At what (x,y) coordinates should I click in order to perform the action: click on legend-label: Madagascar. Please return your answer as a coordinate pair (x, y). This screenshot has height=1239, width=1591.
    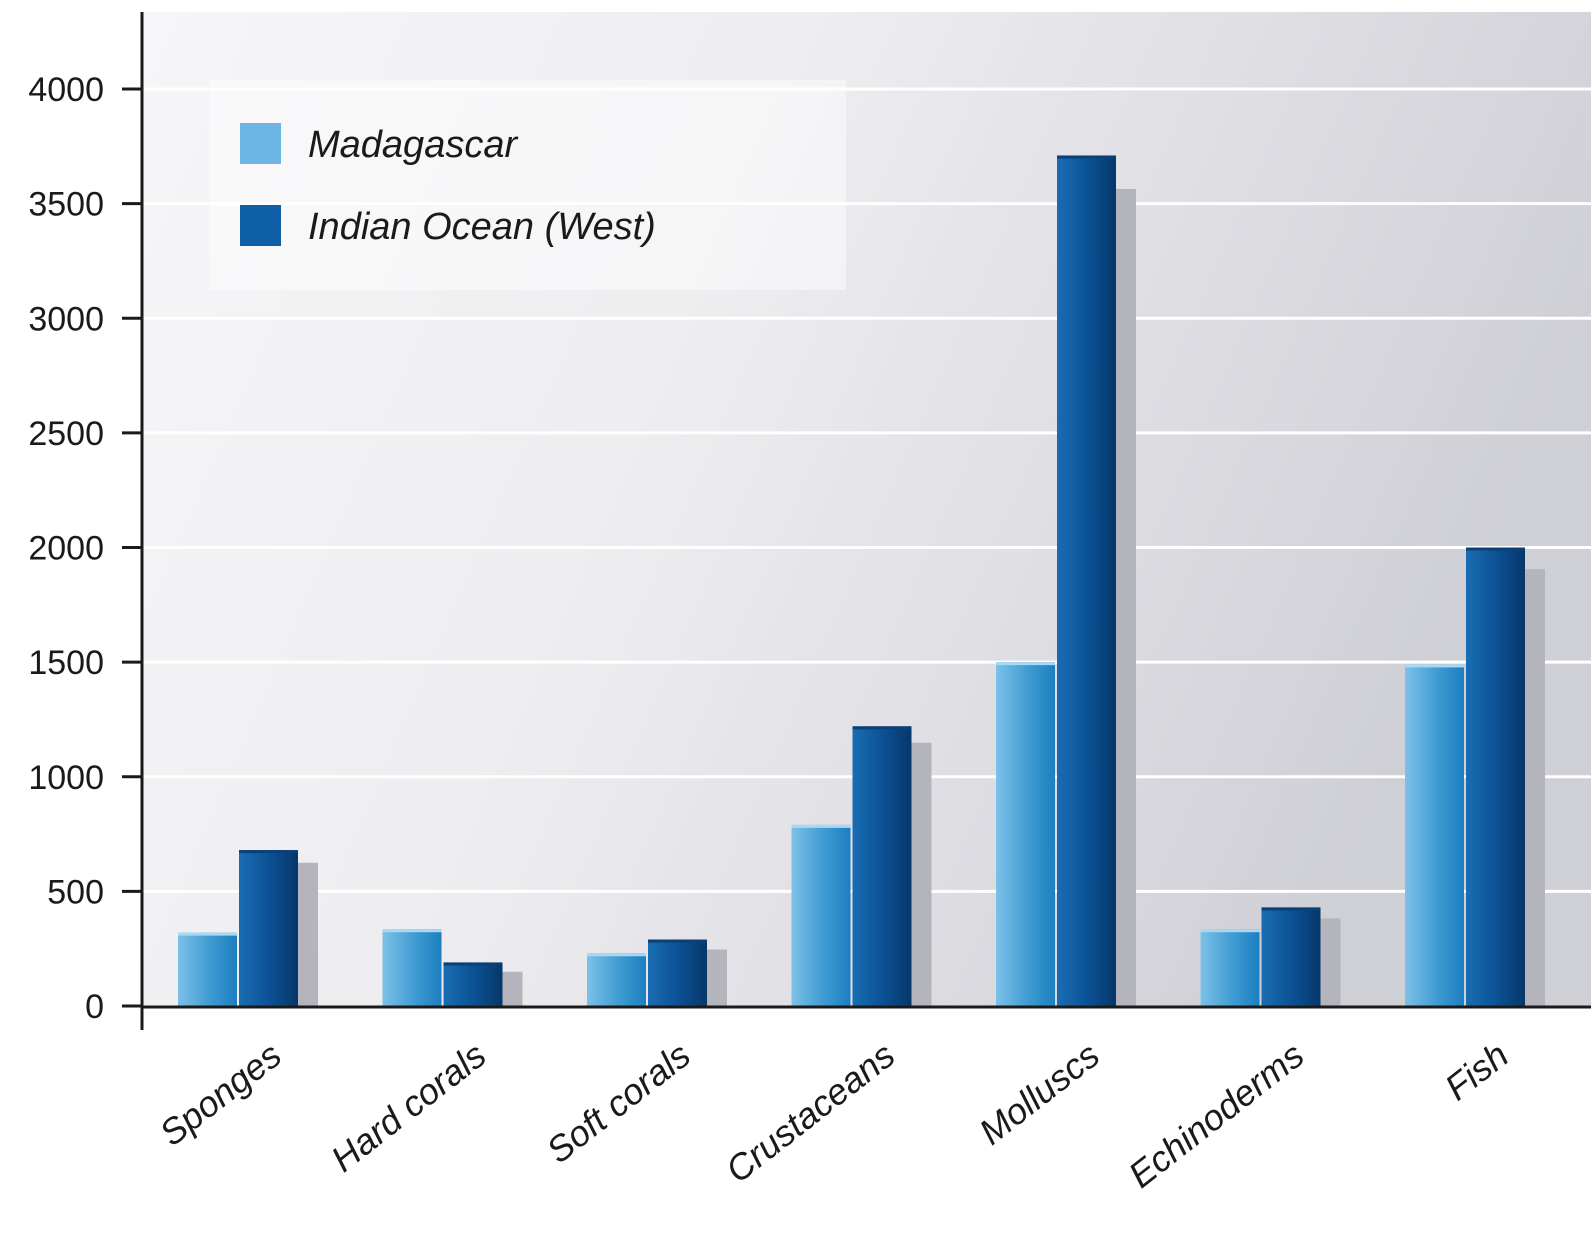
    Looking at the image, I should click on (413, 145).